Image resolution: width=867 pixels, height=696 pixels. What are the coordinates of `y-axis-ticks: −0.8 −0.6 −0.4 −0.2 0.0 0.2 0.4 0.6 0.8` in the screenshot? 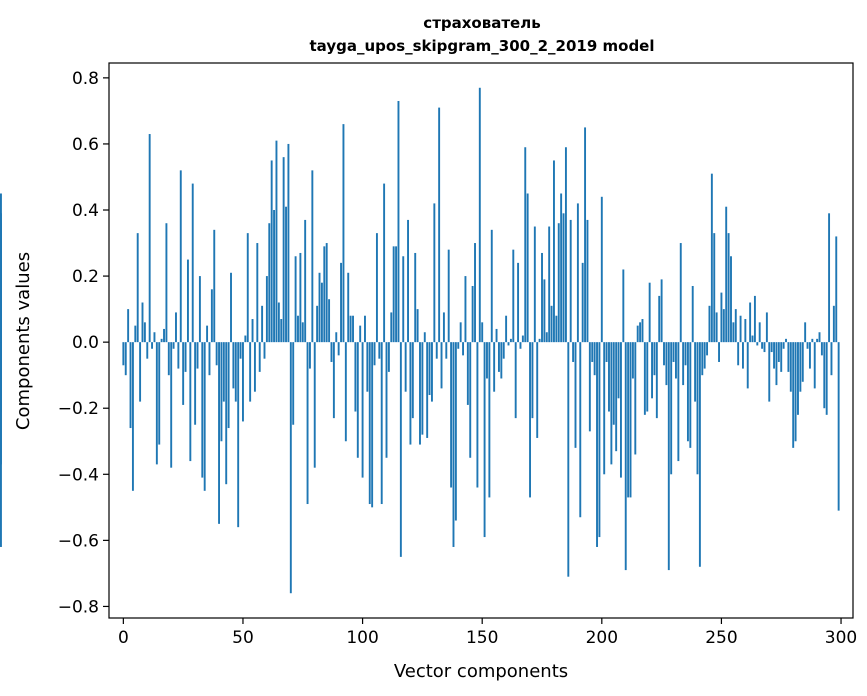 It's located at (83, 343).